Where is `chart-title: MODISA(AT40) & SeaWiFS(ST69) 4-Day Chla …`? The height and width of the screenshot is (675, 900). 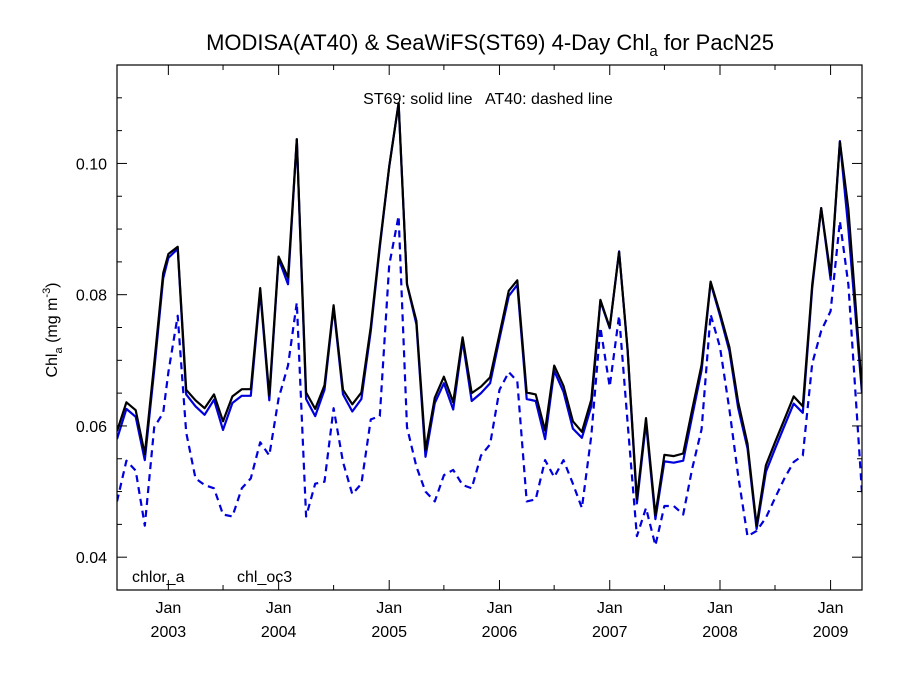 chart-title: MODISA(AT40) & SeaWiFS(ST69) 4-Day Chla … is located at coordinates (490, 45).